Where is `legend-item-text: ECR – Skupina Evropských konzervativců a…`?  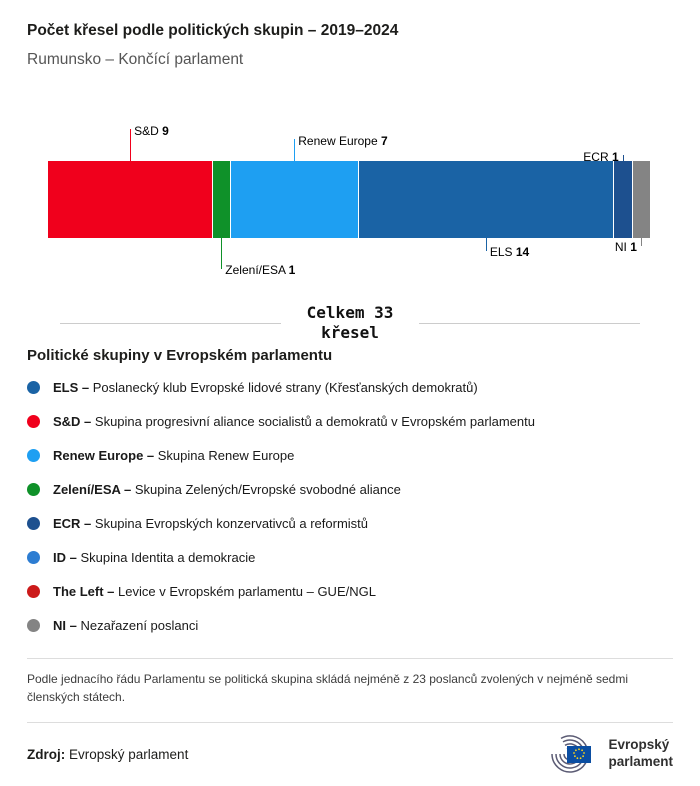
legend-item-text: ECR – Skupina Evropských konzervativců a… is located at coordinates (211, 523).